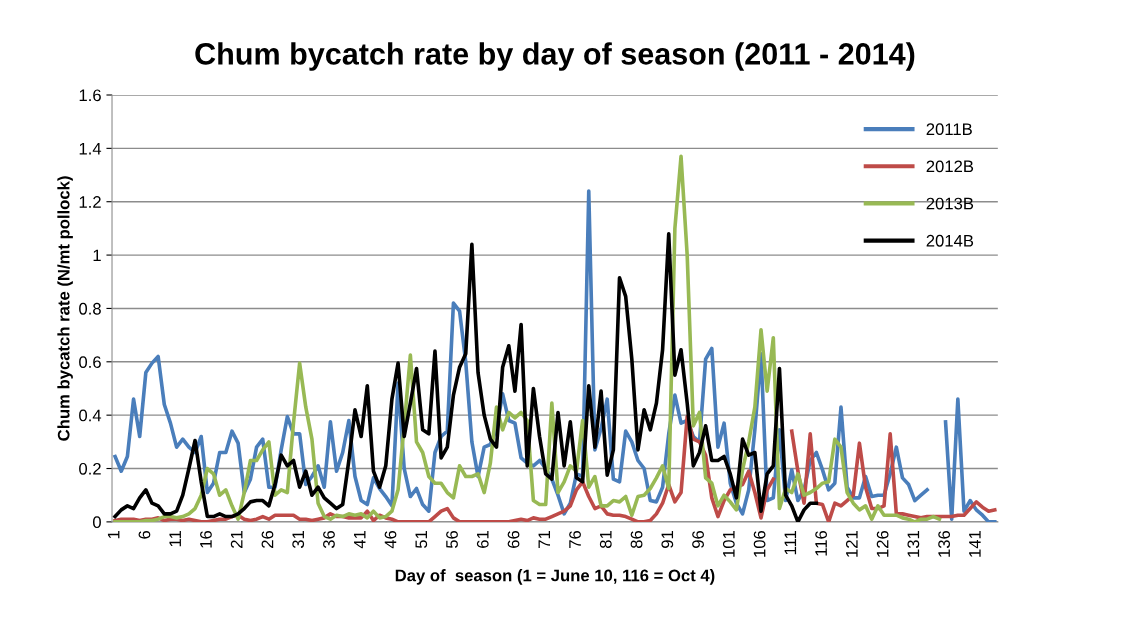 Image resolution: width=1143 pixels, height=625 pixels. I want to click on x-tick-label: 81, so click(605, 540).